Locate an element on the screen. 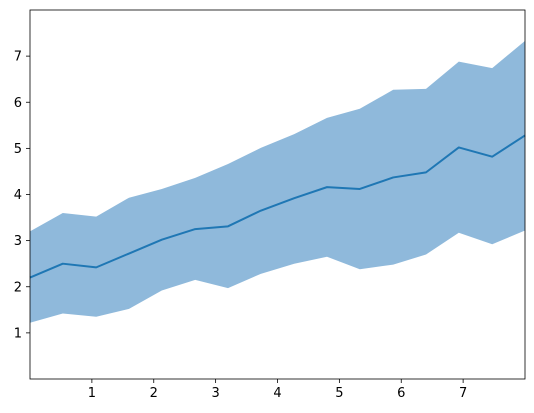 The width and height of the screenshot is (534, 413). x-tick-label: 7 is located at coordinates (463, 393).